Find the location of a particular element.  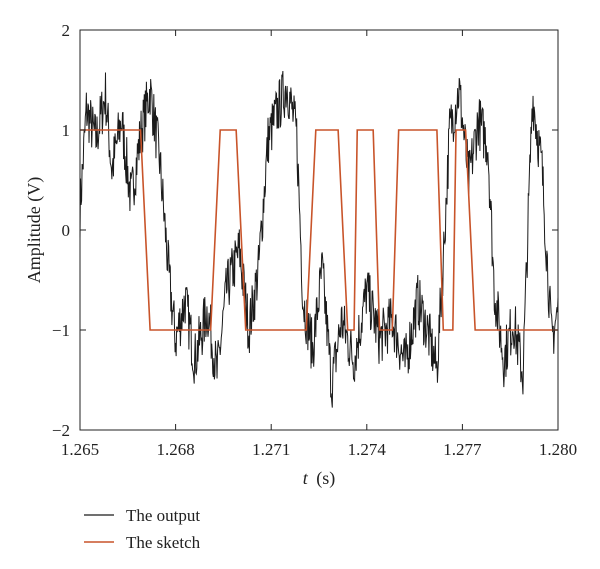

x-tick-label: 1.271 is located at coordinates (271, 449).